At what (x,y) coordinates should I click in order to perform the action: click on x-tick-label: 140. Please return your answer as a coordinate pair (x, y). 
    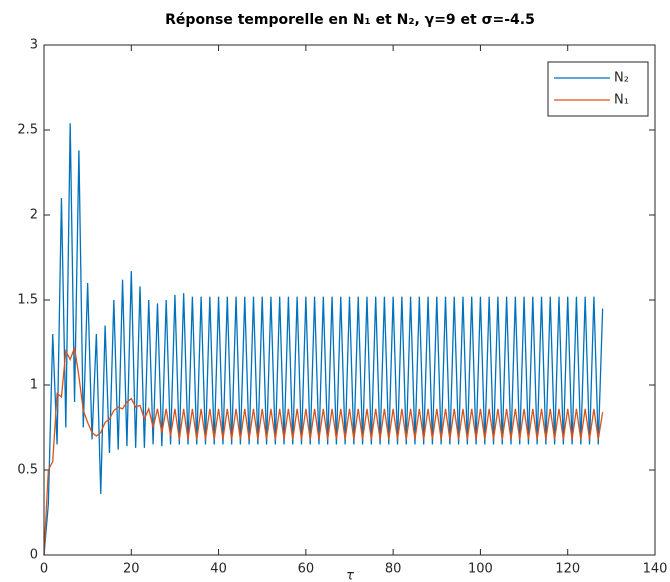
    Looking at the image, I should click on (655, 569).